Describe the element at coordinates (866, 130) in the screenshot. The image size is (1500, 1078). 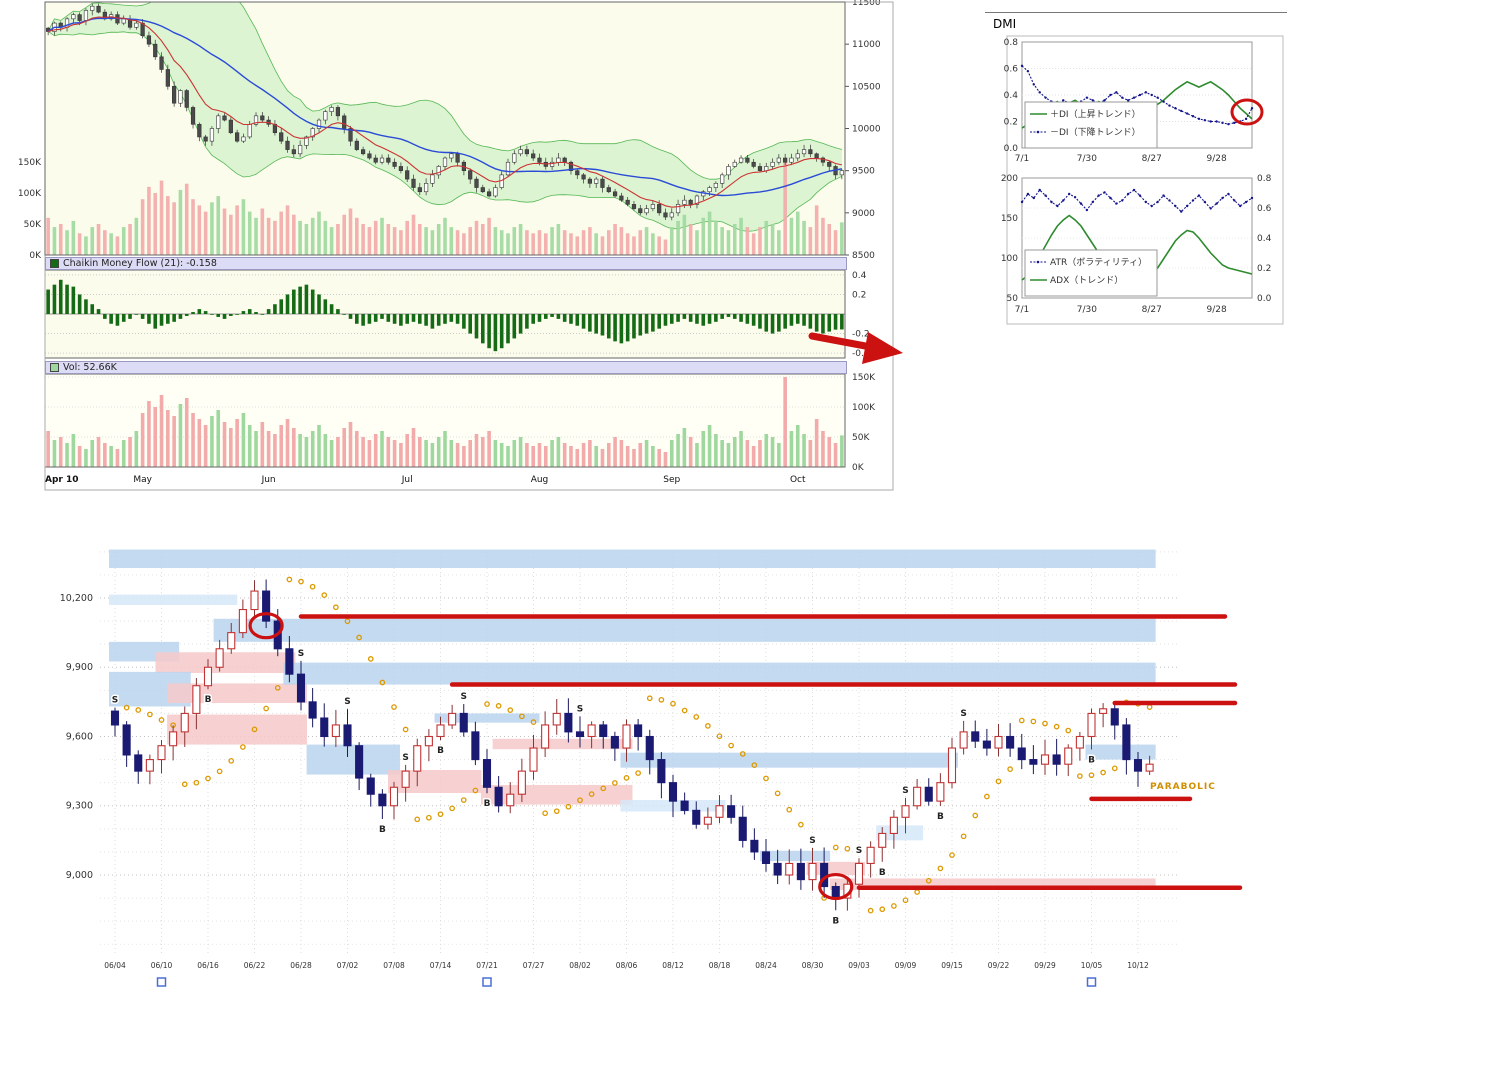
I see `svg-text: 10000` at that location.